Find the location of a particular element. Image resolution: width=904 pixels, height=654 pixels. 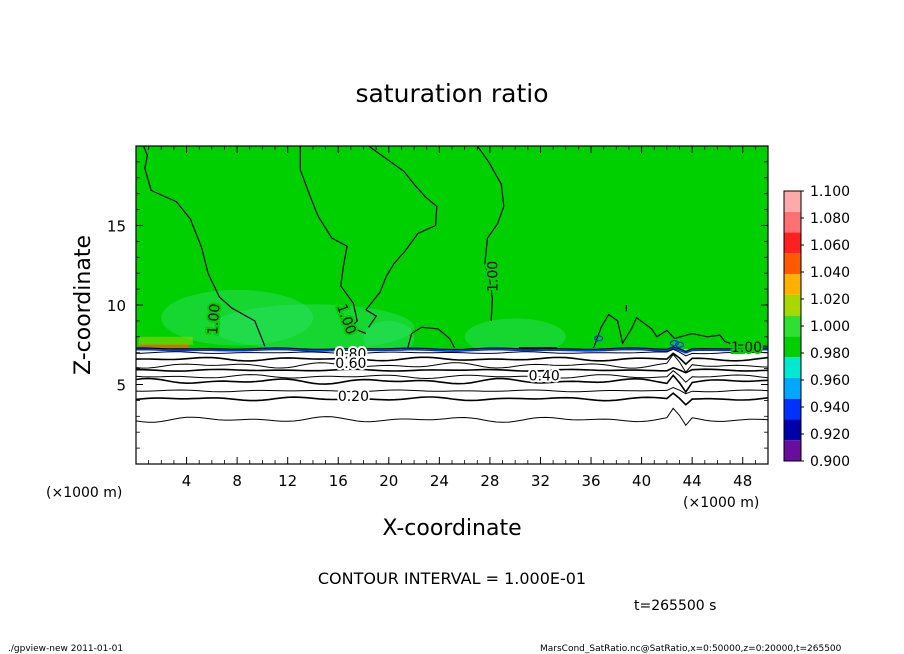

x-tick-label: 44 is located at coordinates (692, 481).